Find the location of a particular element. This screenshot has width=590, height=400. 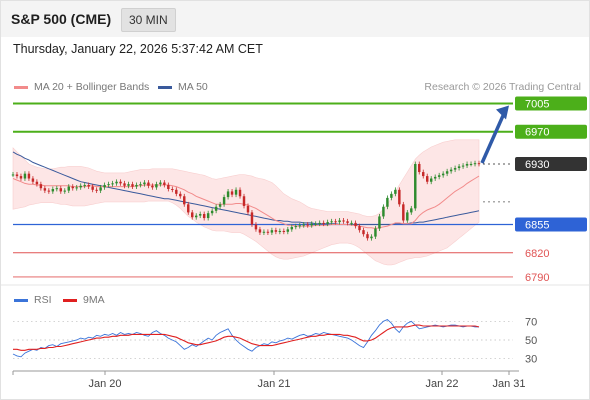

level-label-6930: 6930 is located at coordinates (537, 165).